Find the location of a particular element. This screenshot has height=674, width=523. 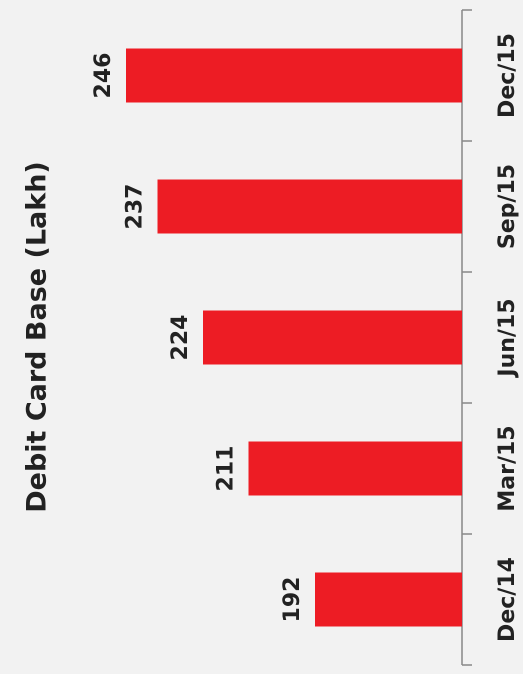

x-tick-label: Dec/14 is located at coordinates (507, 599).